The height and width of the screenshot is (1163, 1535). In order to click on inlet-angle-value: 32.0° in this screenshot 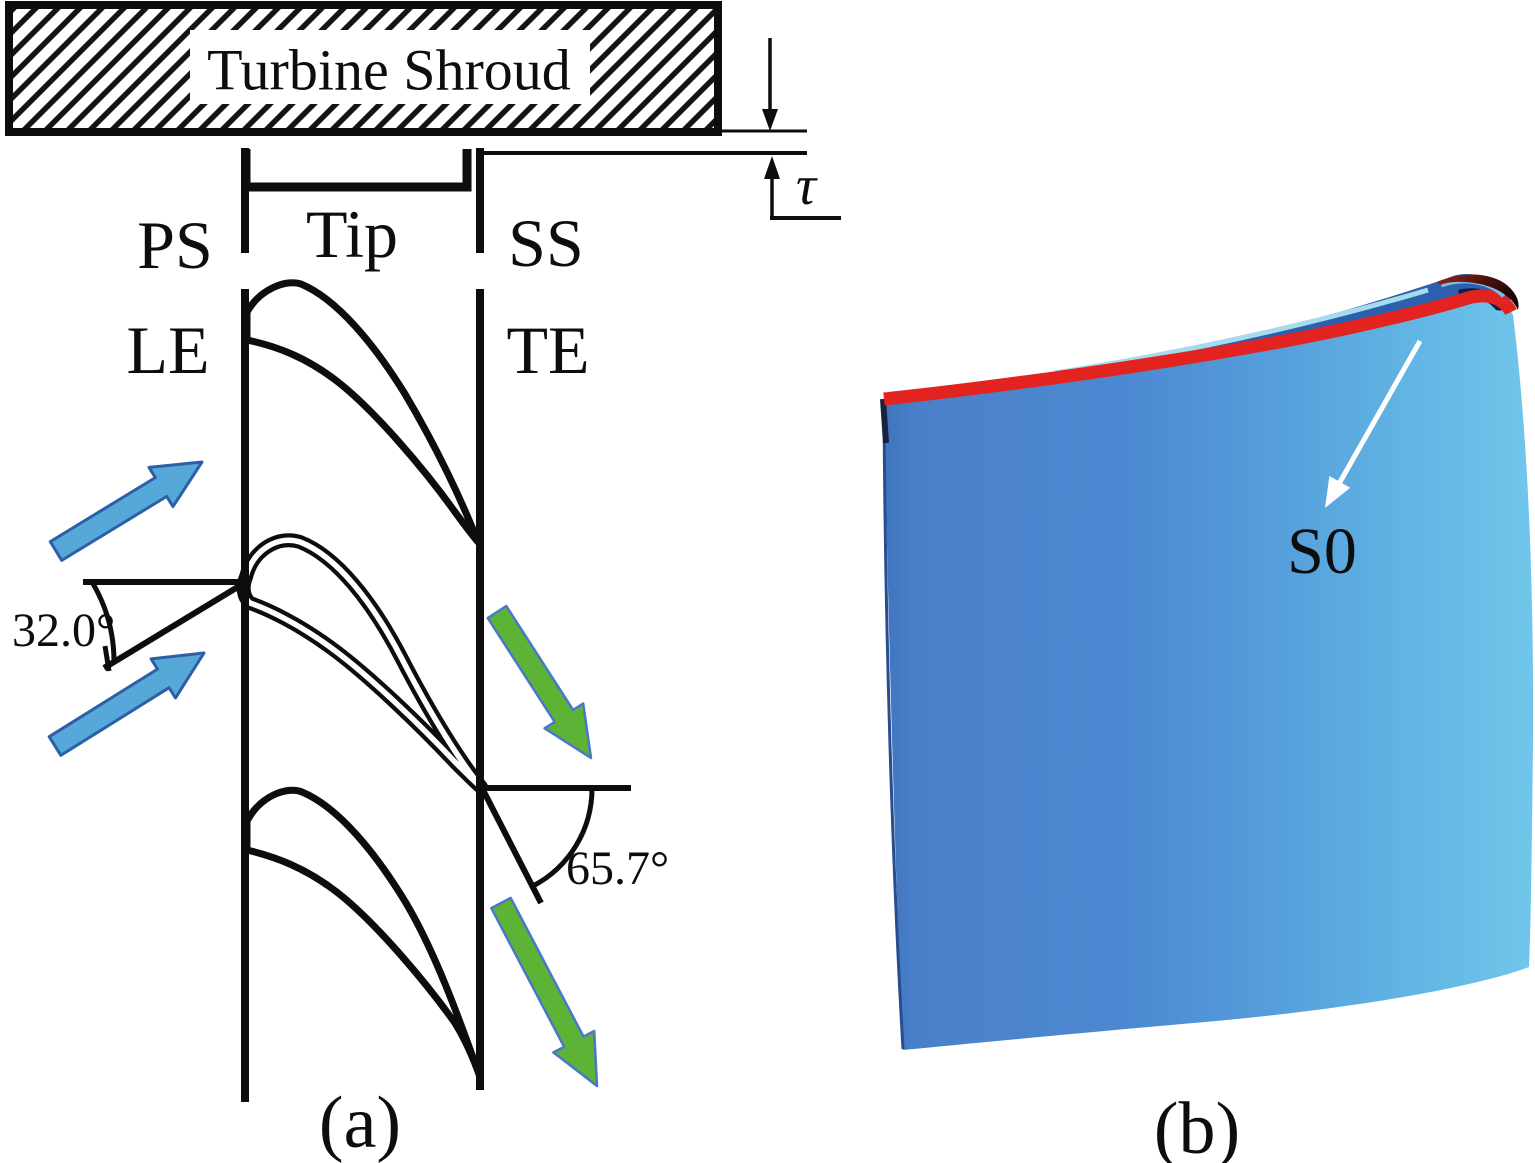, I will do `click(63, 630)`.